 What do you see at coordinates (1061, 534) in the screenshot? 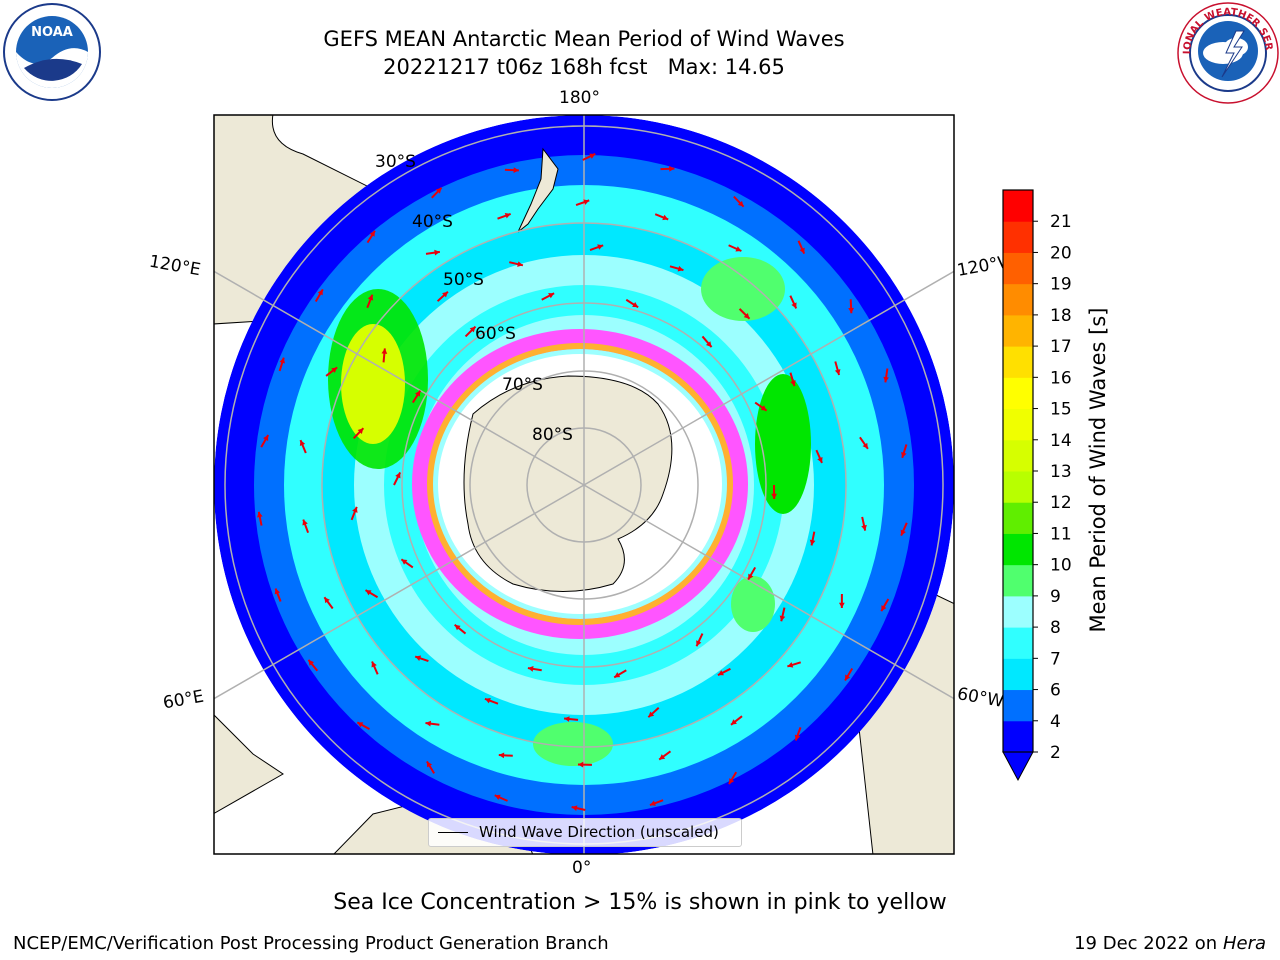
I see `colorbar-tick-label: 11` at bounding box center [1061, 534].